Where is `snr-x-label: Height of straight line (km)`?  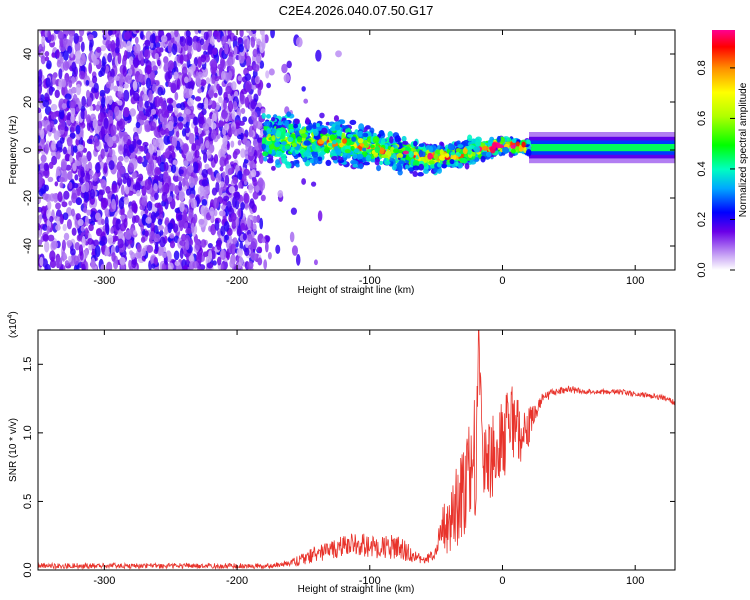
snr-x-label: Height of straight line (km) is located at coordinates (356, 589).